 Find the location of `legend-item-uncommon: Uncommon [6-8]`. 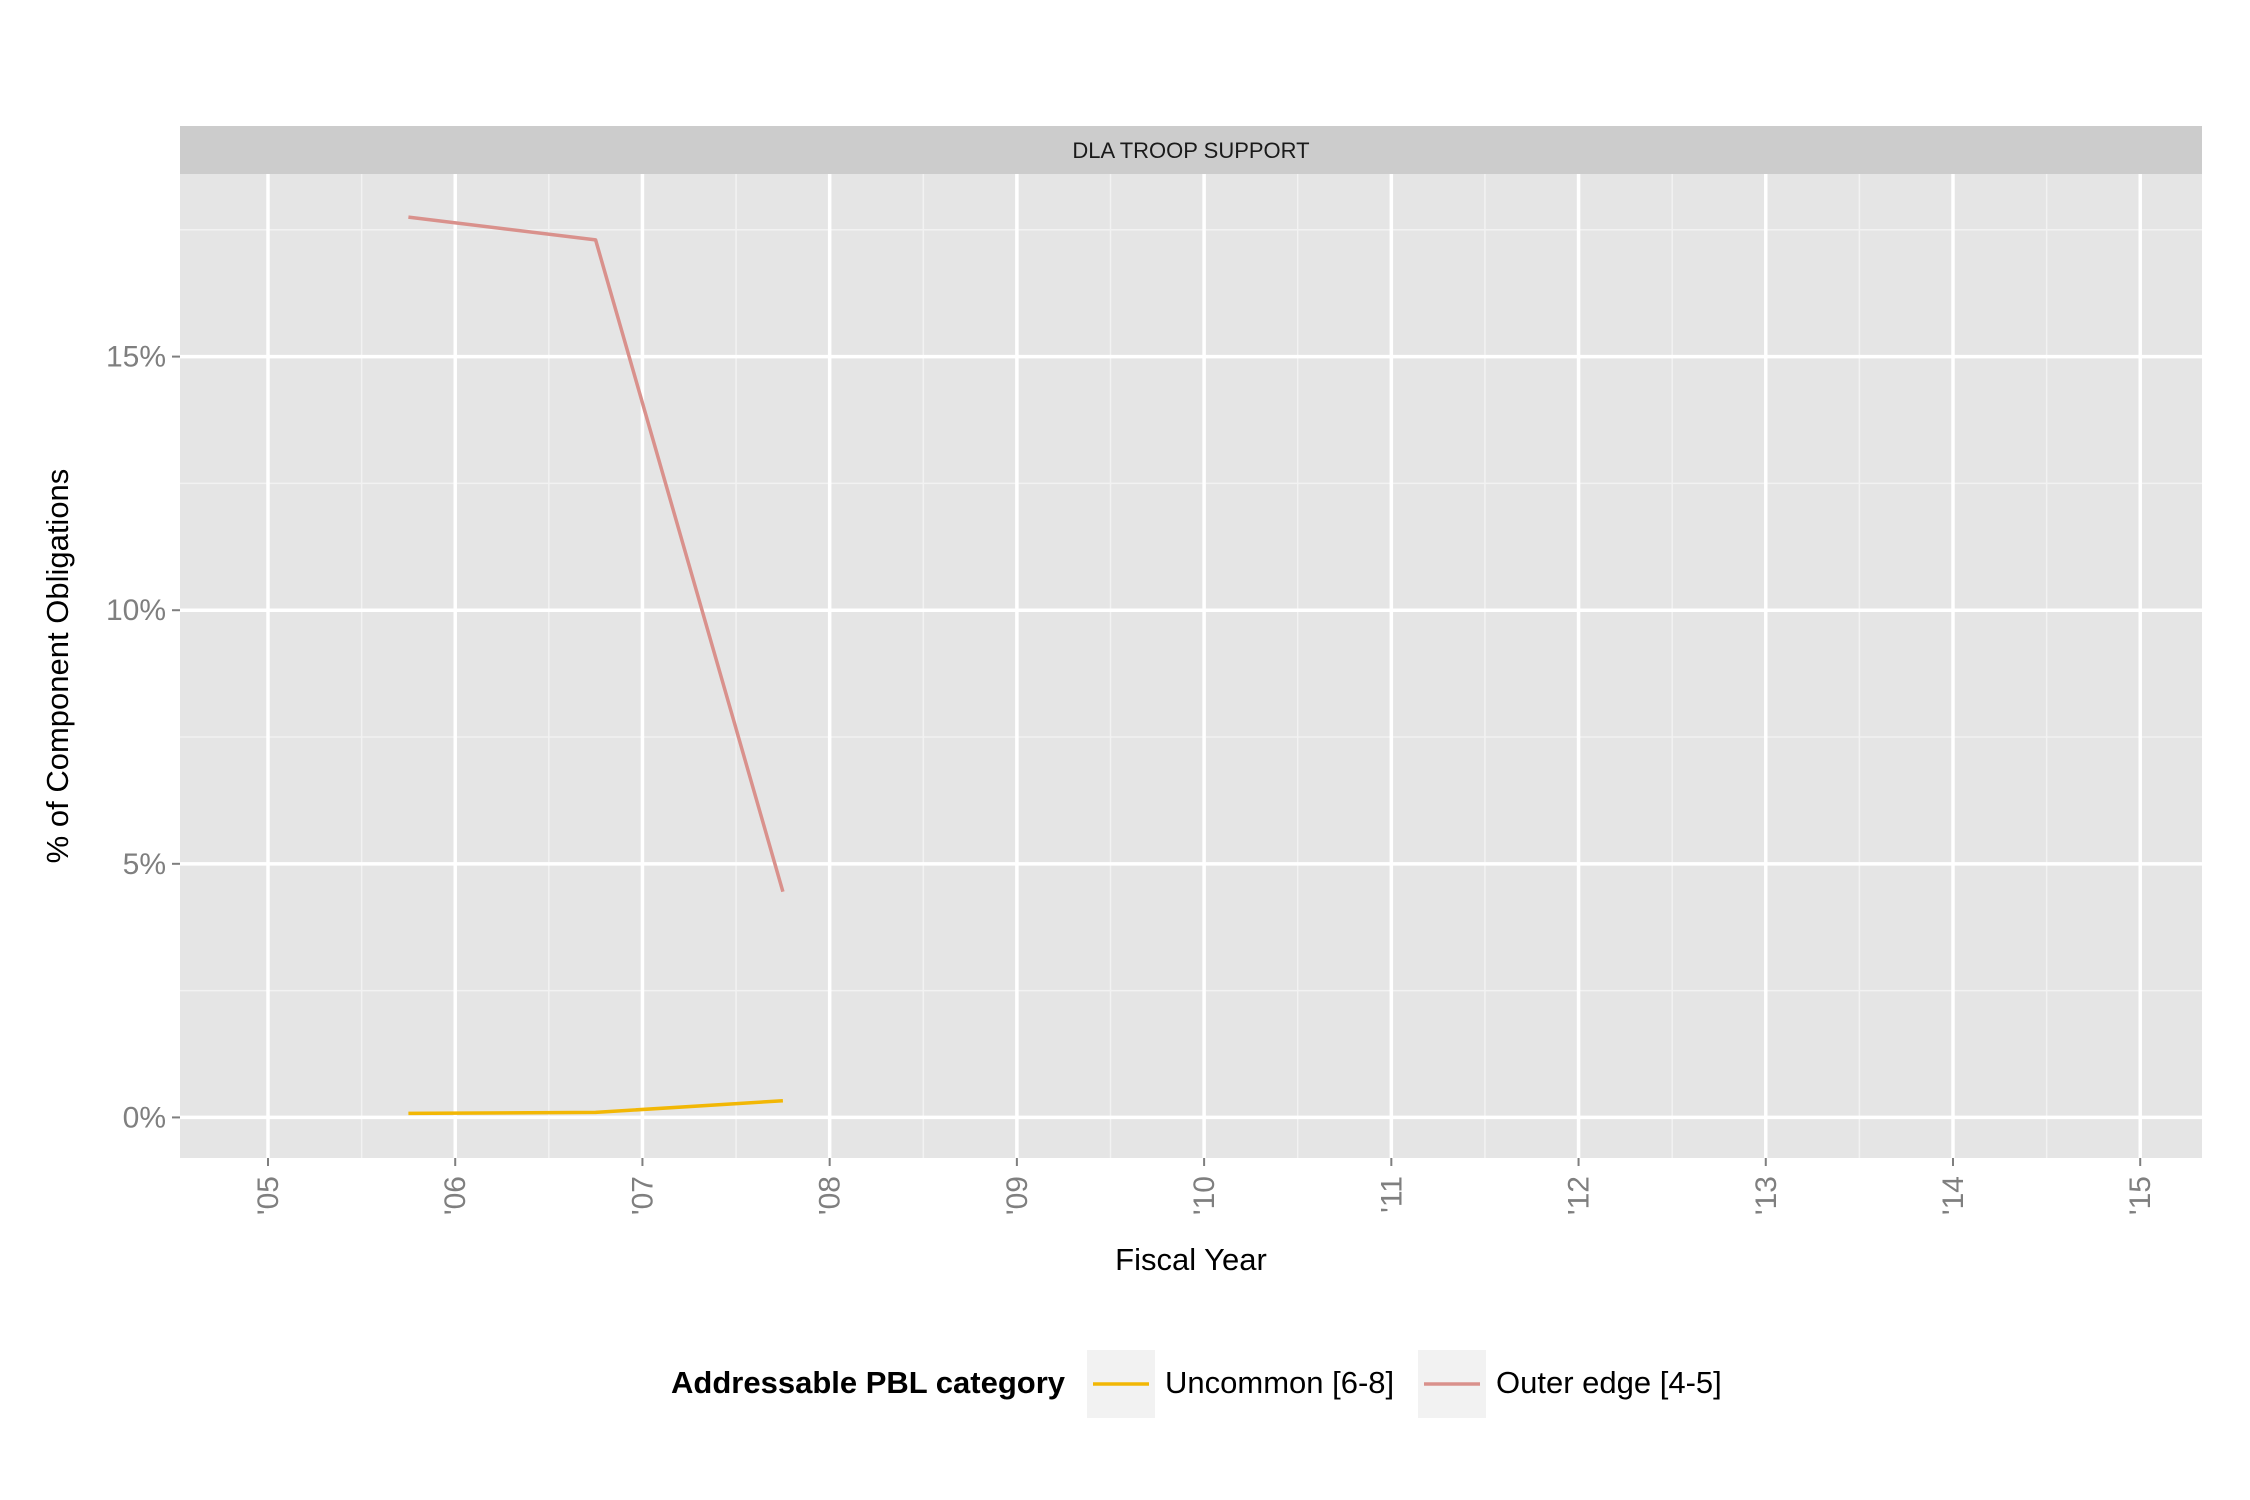

legend-item-uncommon: Uncommon [6-8] is located at coordinates (1240, 1384).